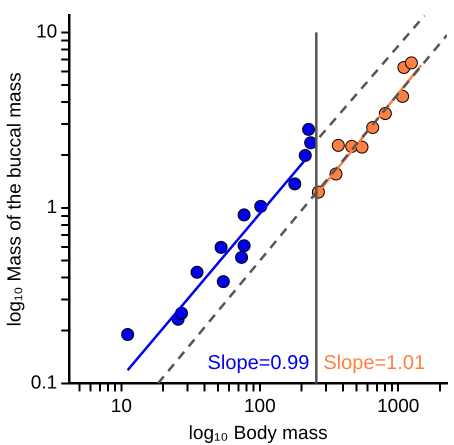 This screenshot has width=454, height=445. What do you see at coordinates (258, 433) in the screenshot?
I see `x-axis-title: log₁₀ Body mass` at bounding box center [258, 433].